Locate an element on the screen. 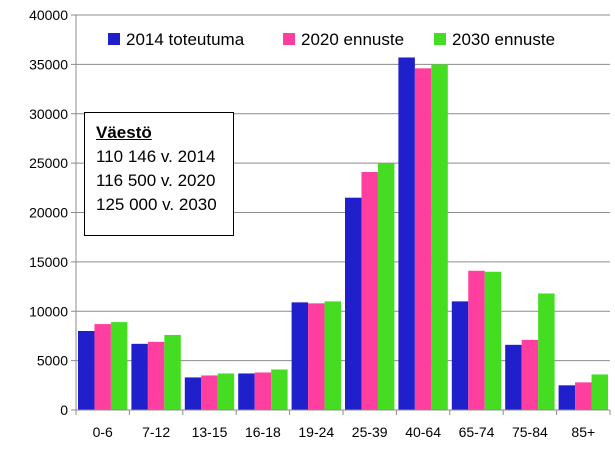 The image size is (615, 466). x-tick-label: 40-64 is located at coordinates (423, 432).